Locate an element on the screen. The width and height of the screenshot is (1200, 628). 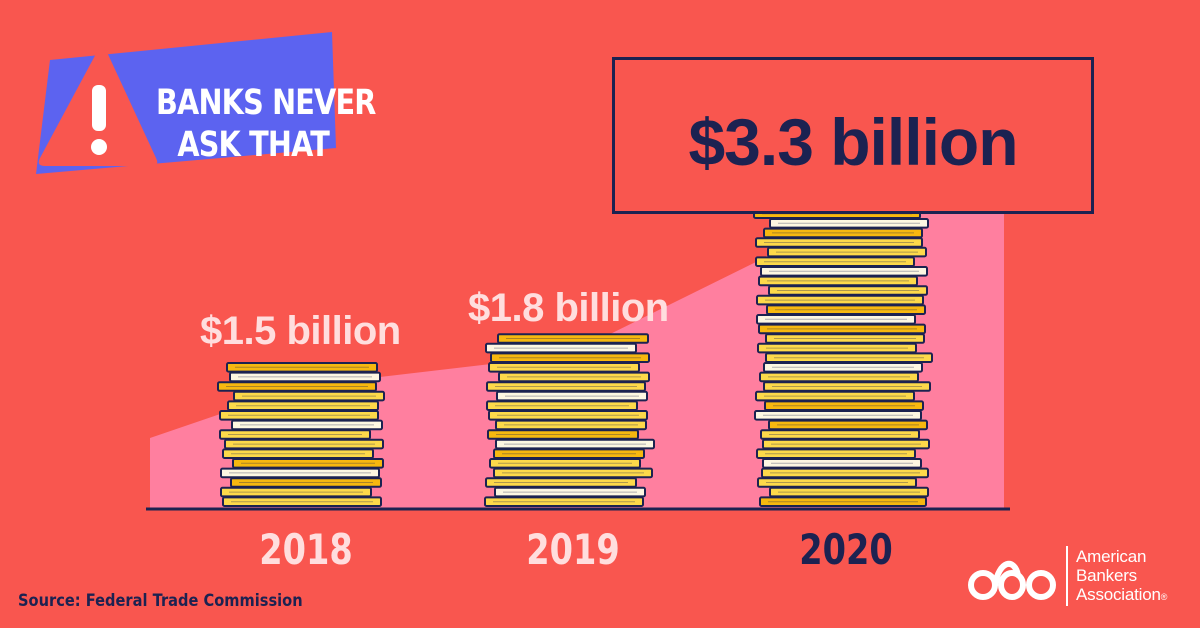
aba-logo-icon is located at coordinates (1012, 580).